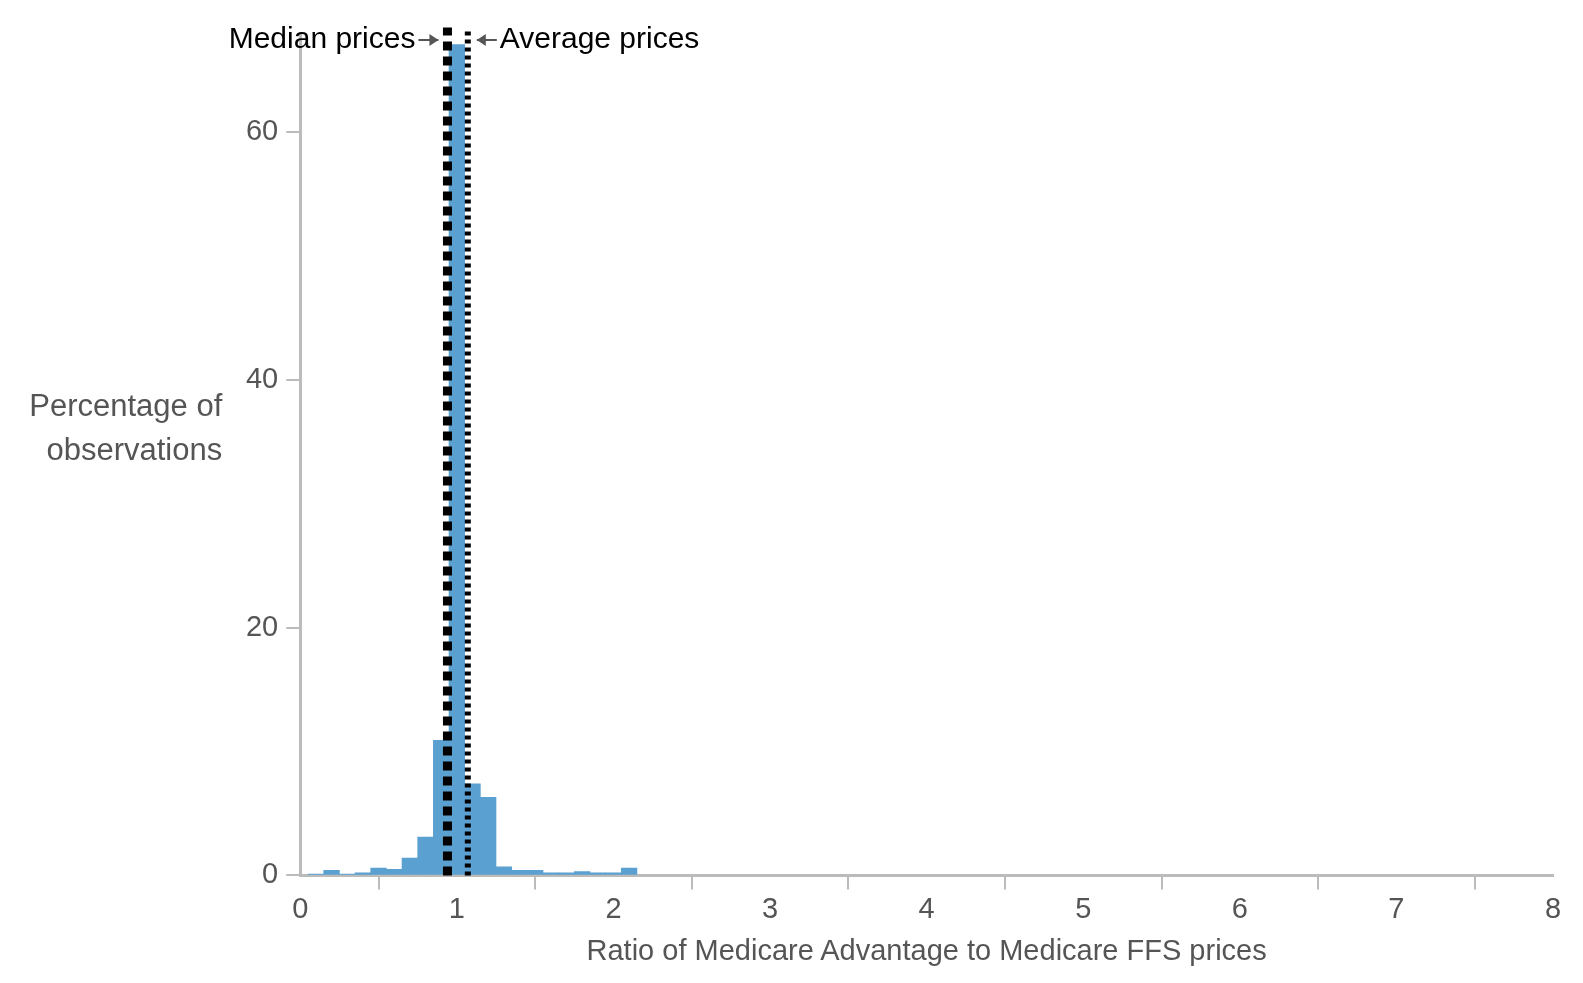 The image size is (1583, 983). I want to click on x-tick-label: 0, so click(300, 907).